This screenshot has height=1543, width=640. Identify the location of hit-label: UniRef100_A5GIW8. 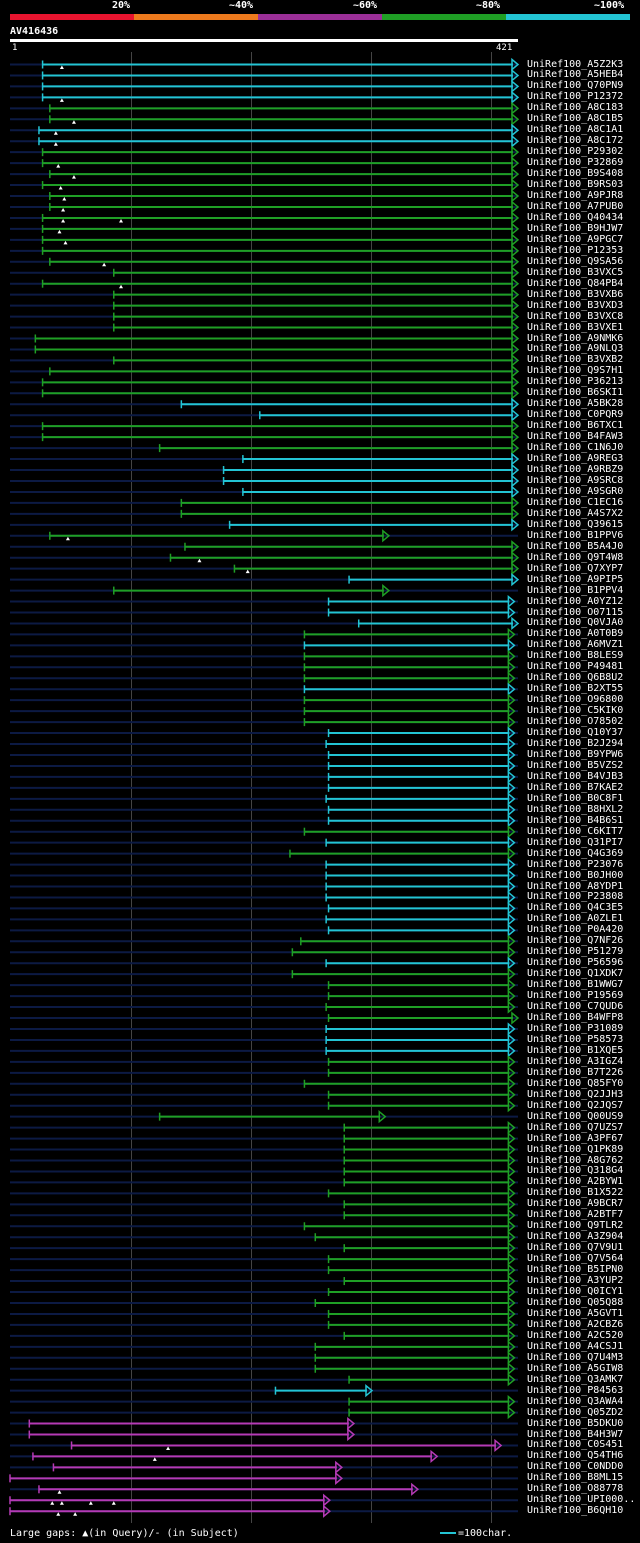
(575, 1368).